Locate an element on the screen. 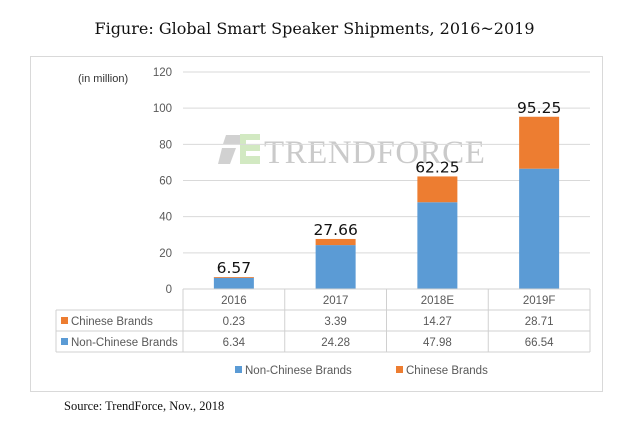 The height and width of the screenshot is (421, 629). bar-non-chinese-2017 is located at coordinates (335, 267).